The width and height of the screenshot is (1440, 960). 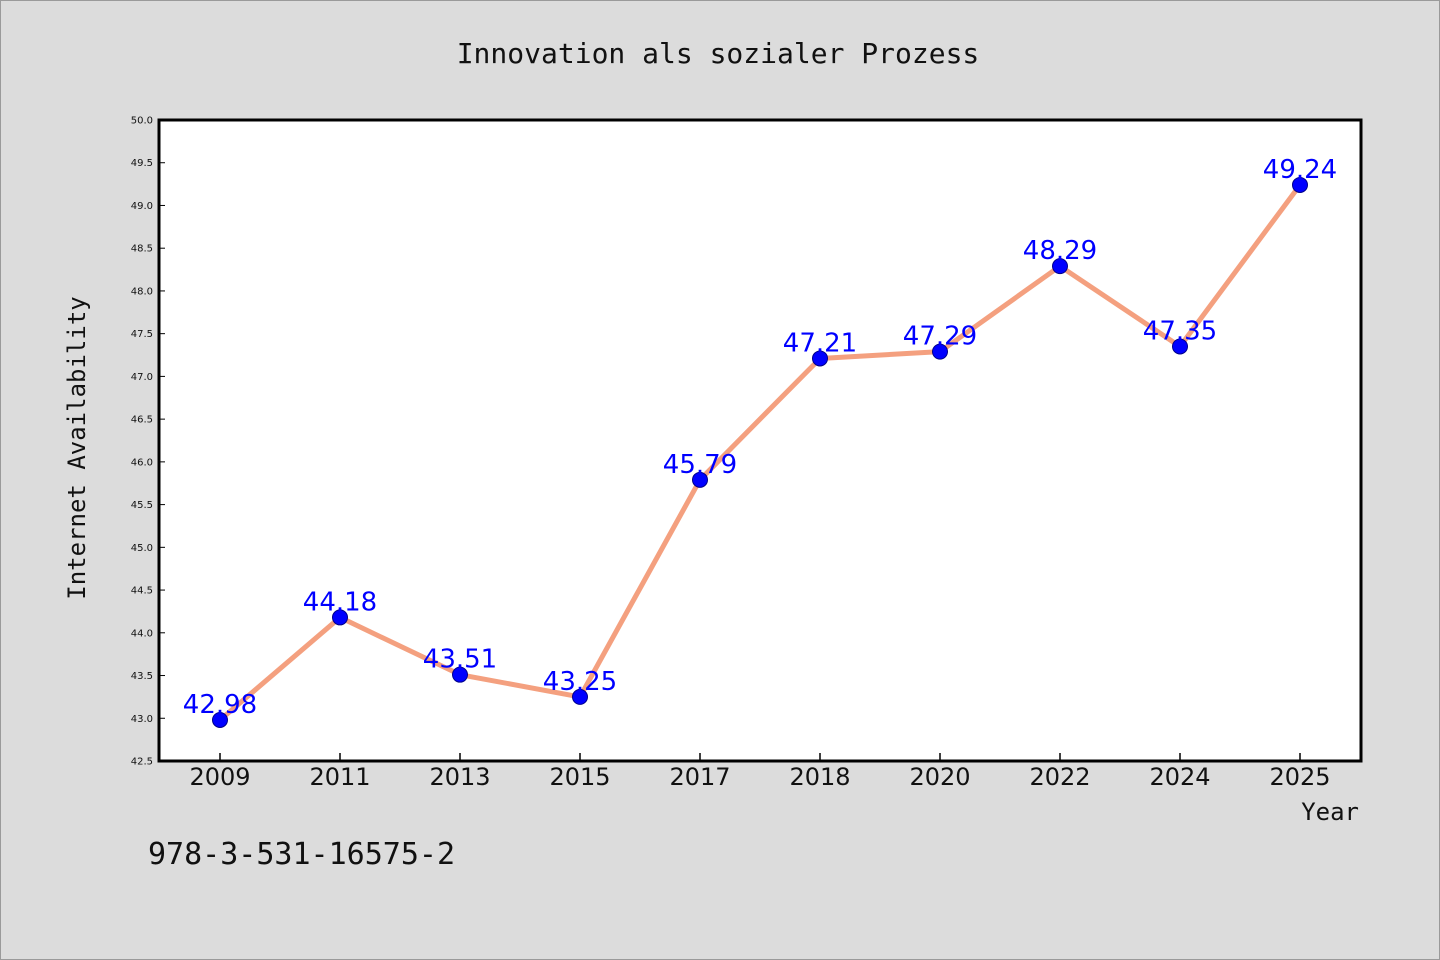 What do you see at coordinates (142, 377) in the screenshot?
I see `y-tick-label: 47.0` at bounding box center [142, 377].